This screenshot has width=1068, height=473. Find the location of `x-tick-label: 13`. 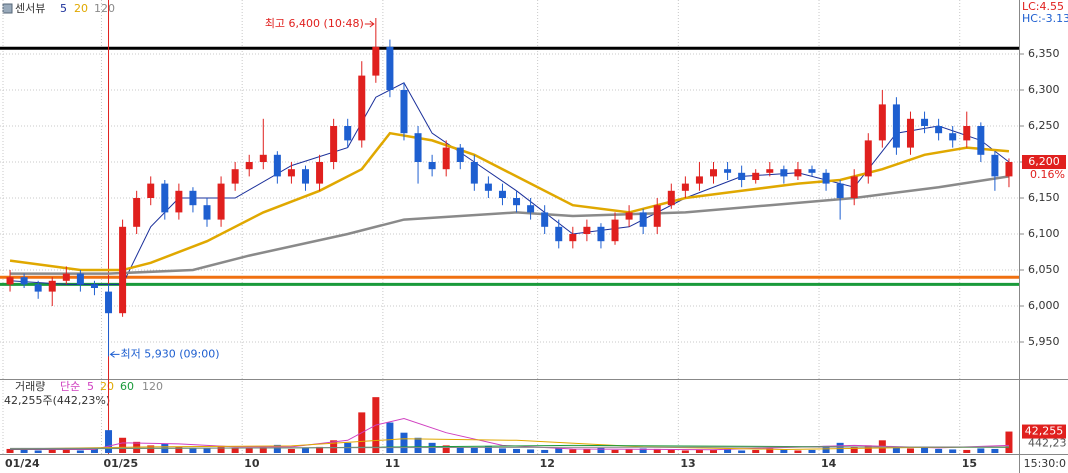

x-tick-label: 13 is located at coordinates (687, 463).